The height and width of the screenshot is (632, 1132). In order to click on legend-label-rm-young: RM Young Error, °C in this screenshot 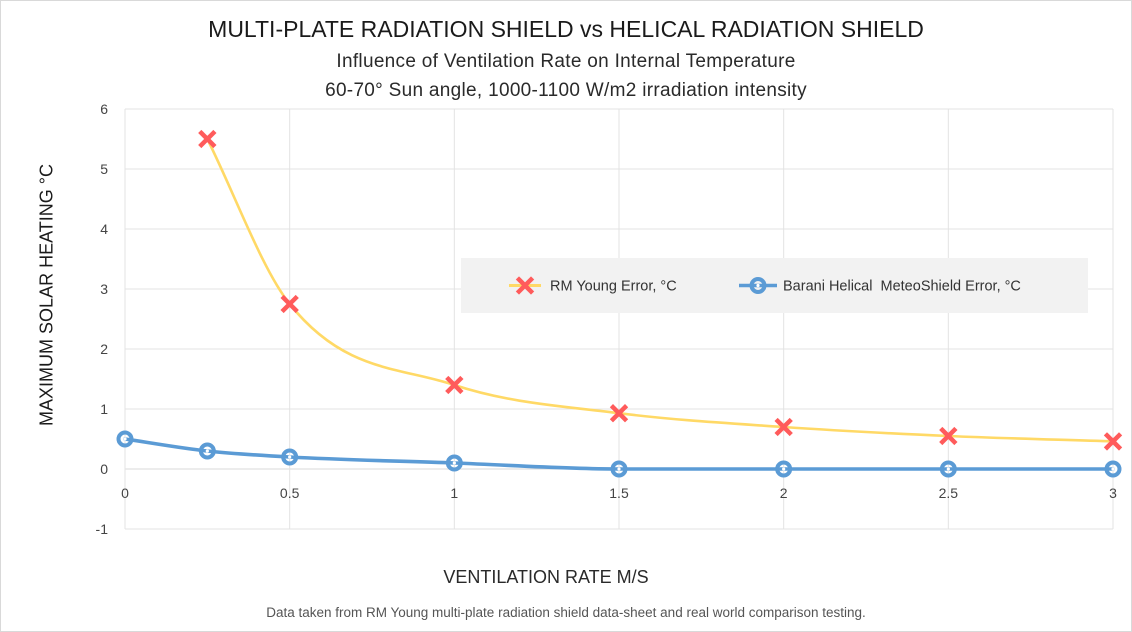, I will do `click(613, 287)`.